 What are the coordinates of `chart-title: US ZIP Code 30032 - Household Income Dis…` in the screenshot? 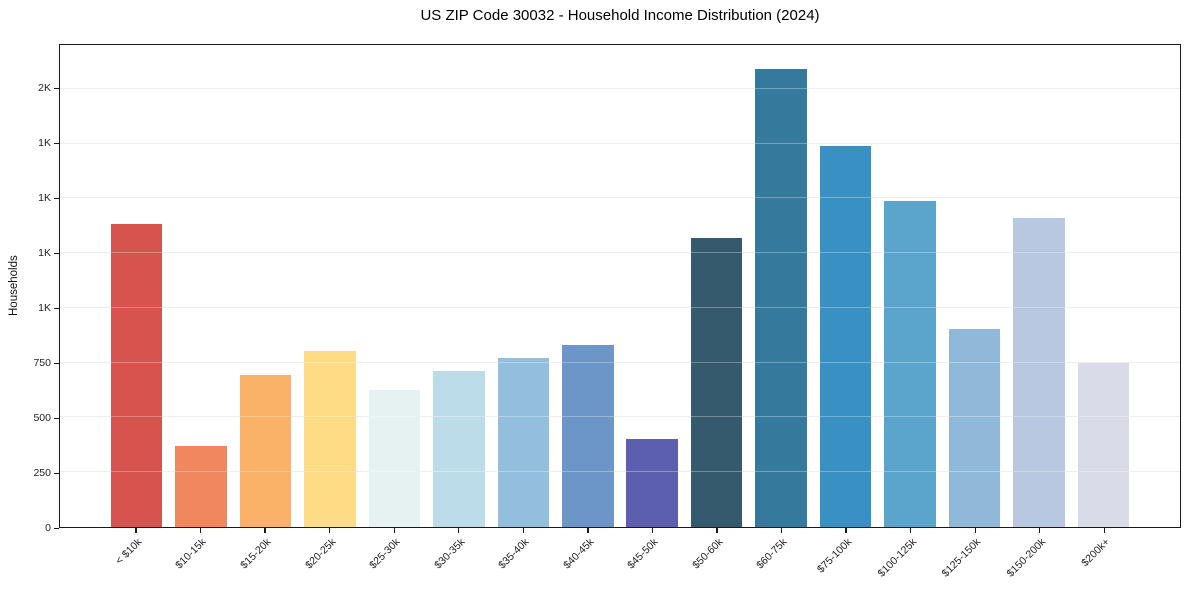 It's located at (620, 15).